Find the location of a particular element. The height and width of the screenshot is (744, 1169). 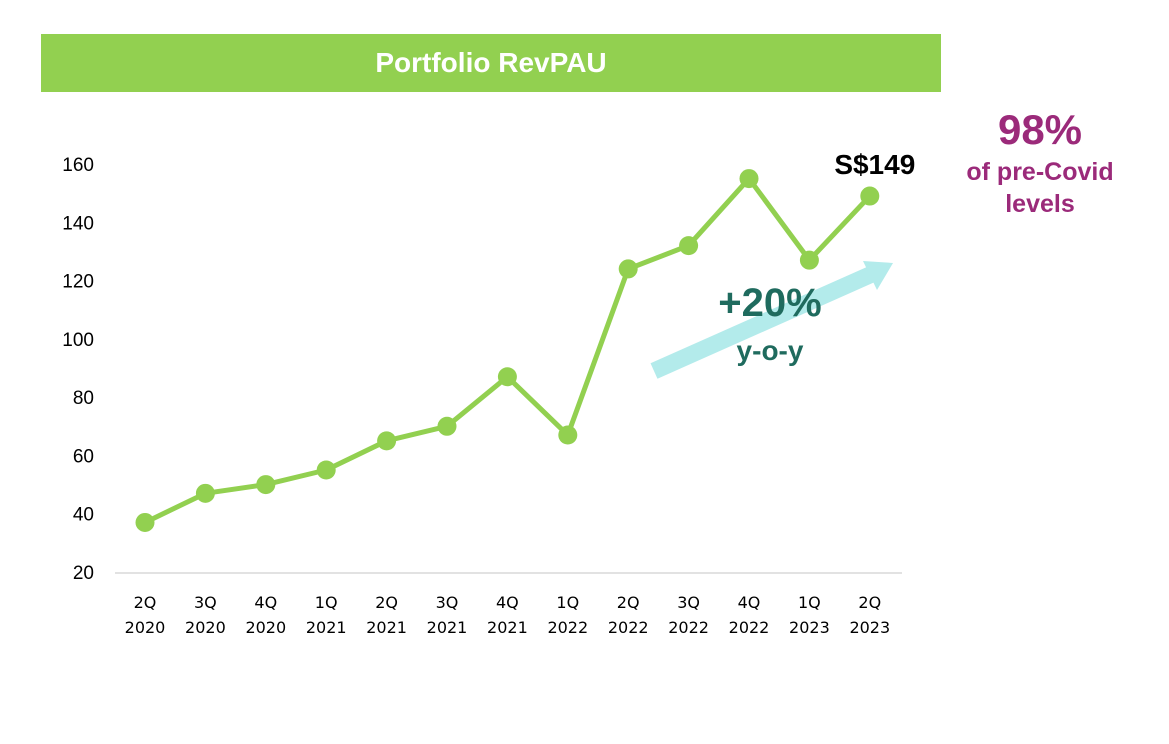

yoy-arrow-head is located at coordinates (878, 275).